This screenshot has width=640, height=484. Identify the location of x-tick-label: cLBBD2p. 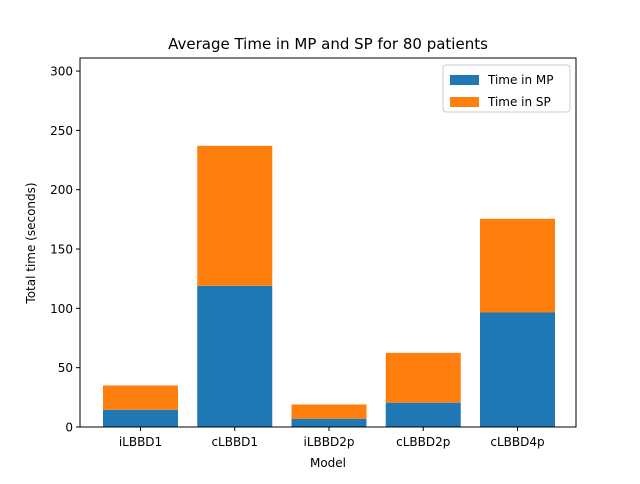
(423, 442).